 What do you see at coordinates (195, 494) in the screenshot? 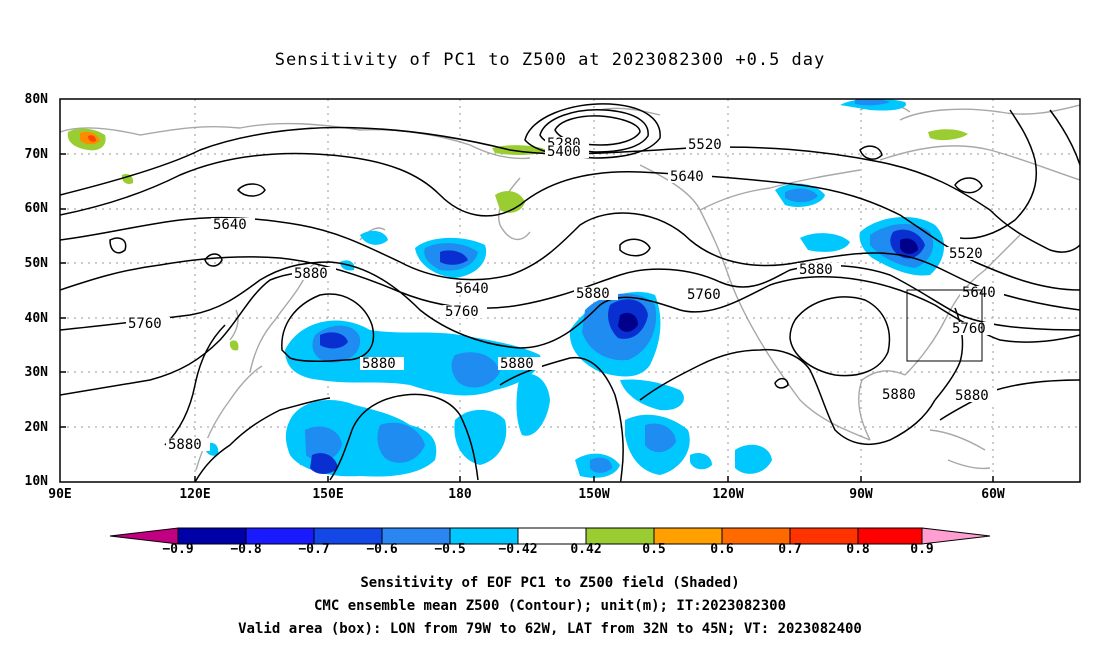
I see `lon-label-120e: 120E` at bounding box center [195, 494].